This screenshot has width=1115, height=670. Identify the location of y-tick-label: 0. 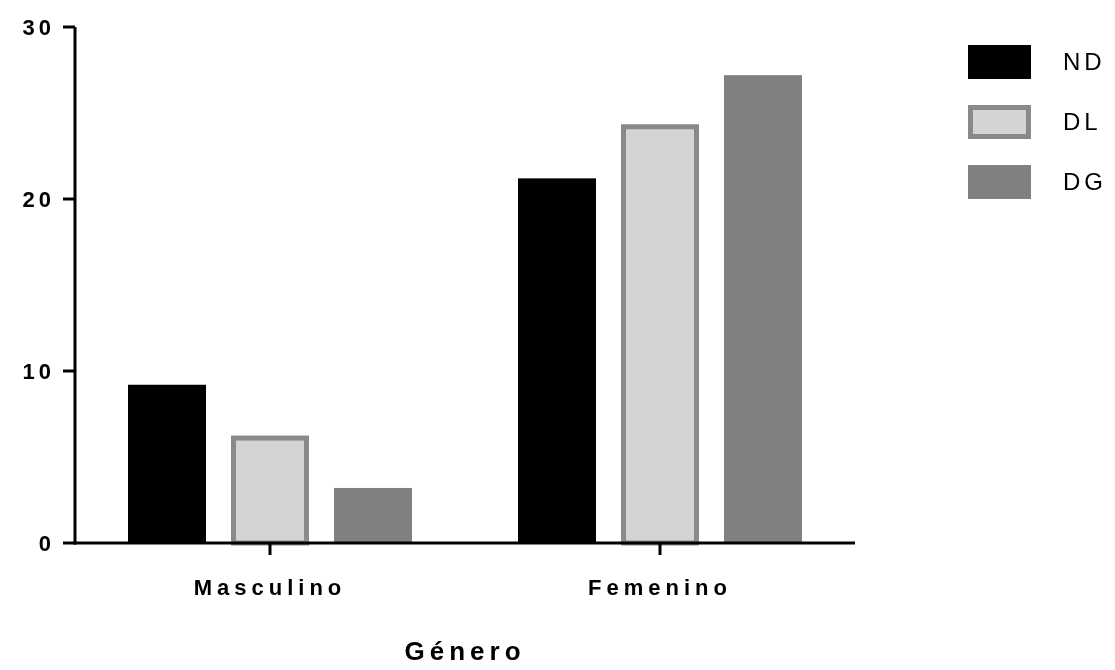
(46, 543).